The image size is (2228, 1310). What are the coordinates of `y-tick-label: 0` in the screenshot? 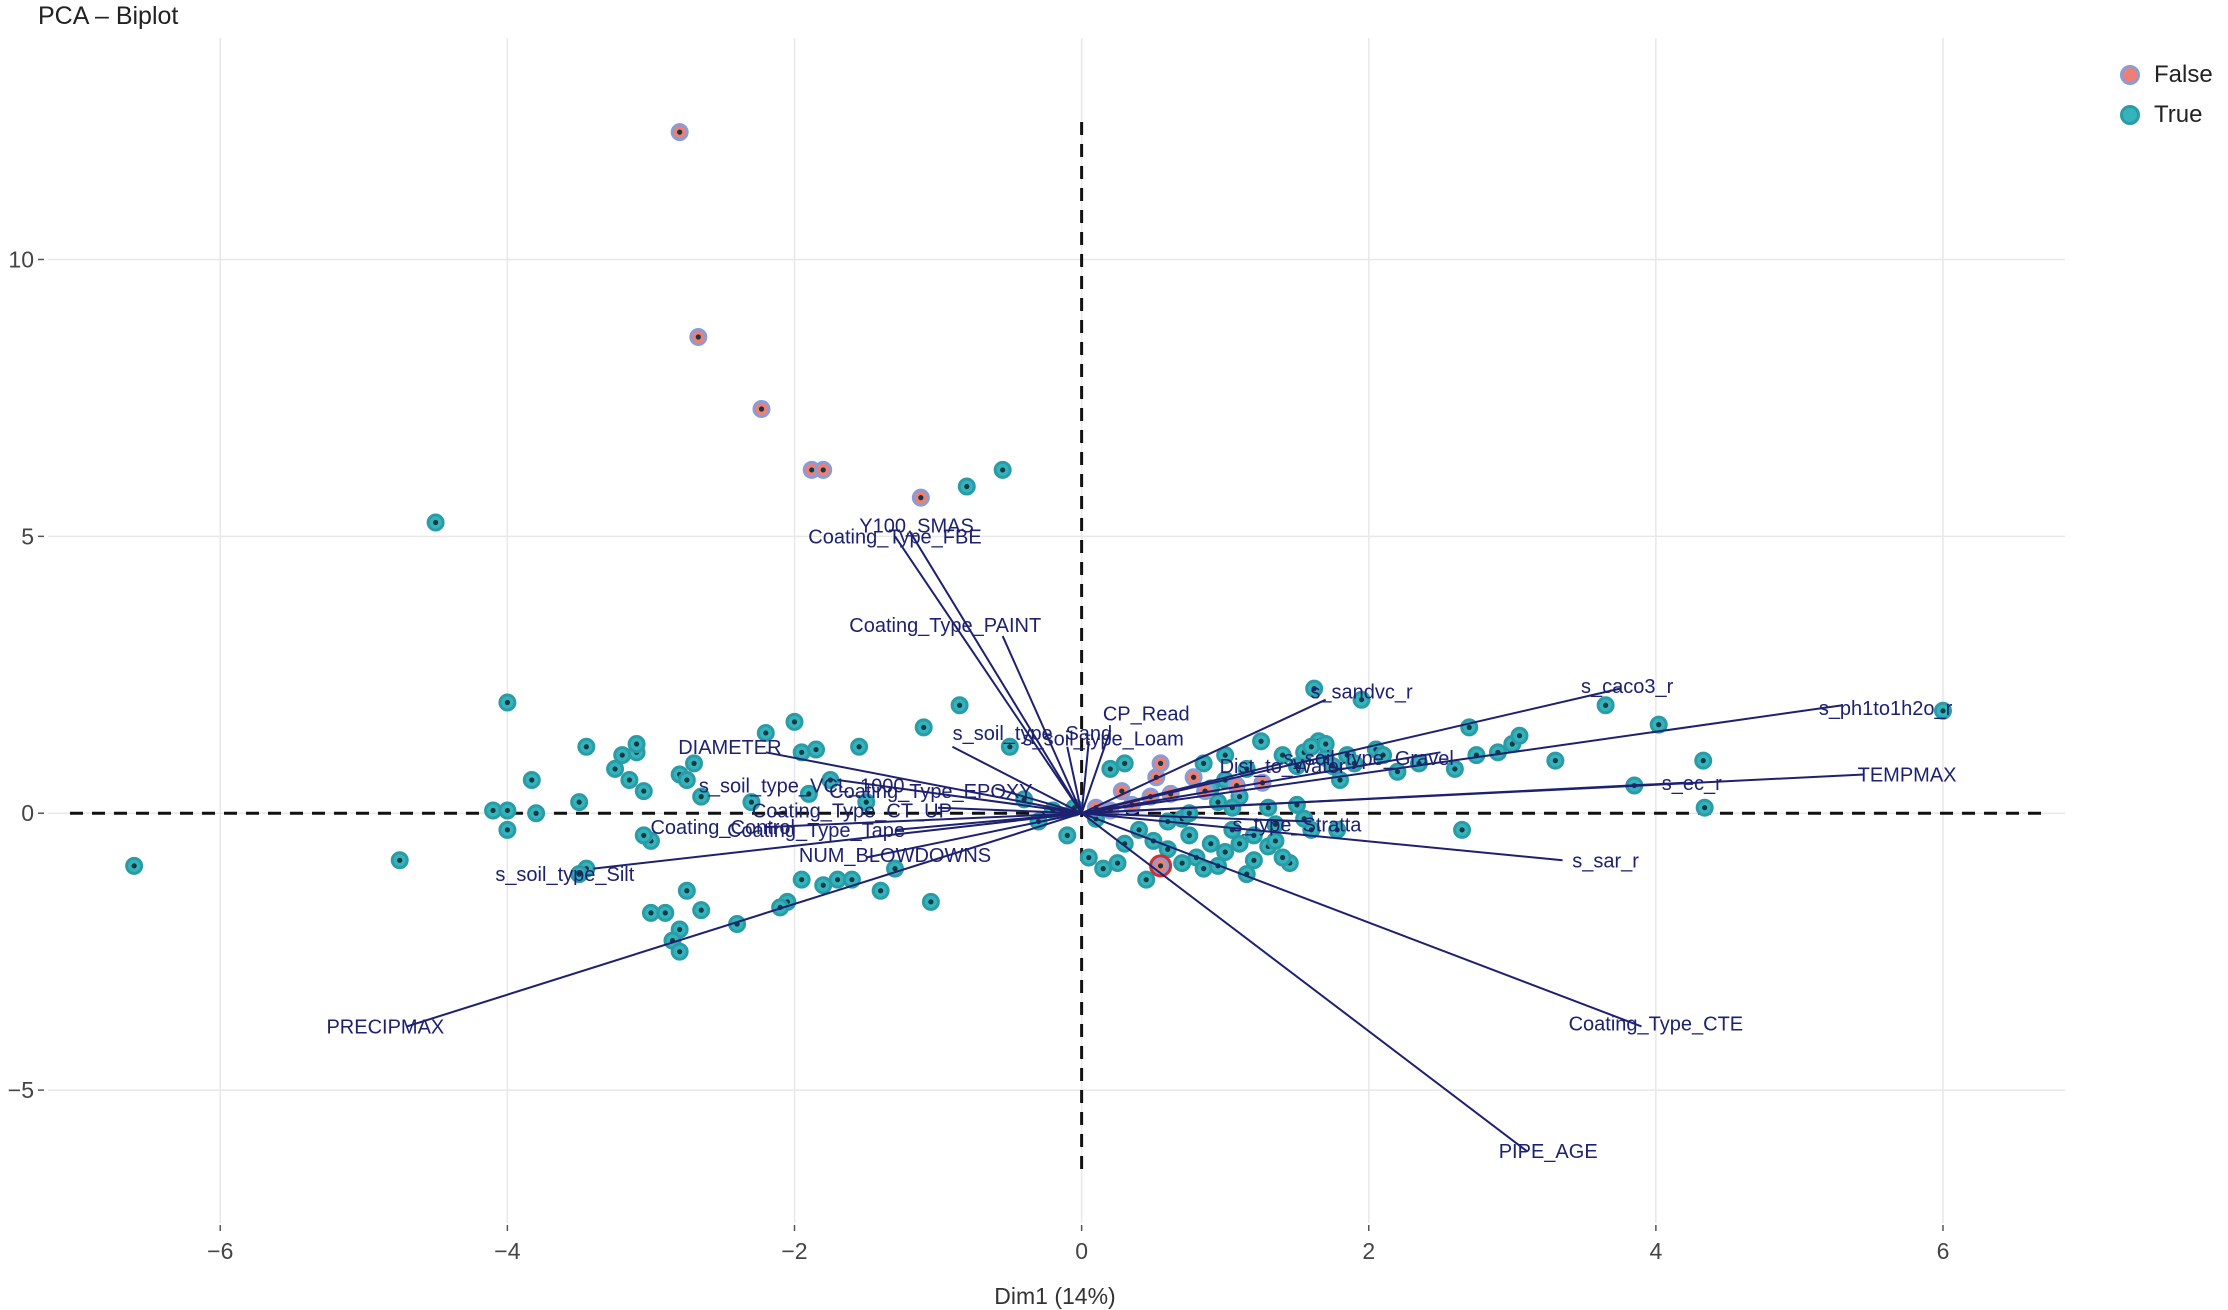 It's located at (27, 813).